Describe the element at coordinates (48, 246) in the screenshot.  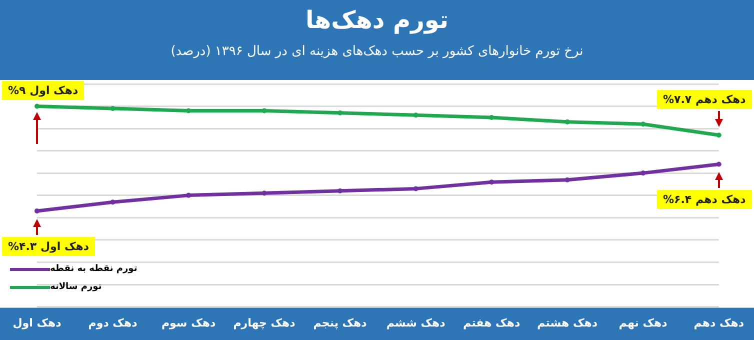
I see `annotation: دهک اول ۴.۳%` at that location.